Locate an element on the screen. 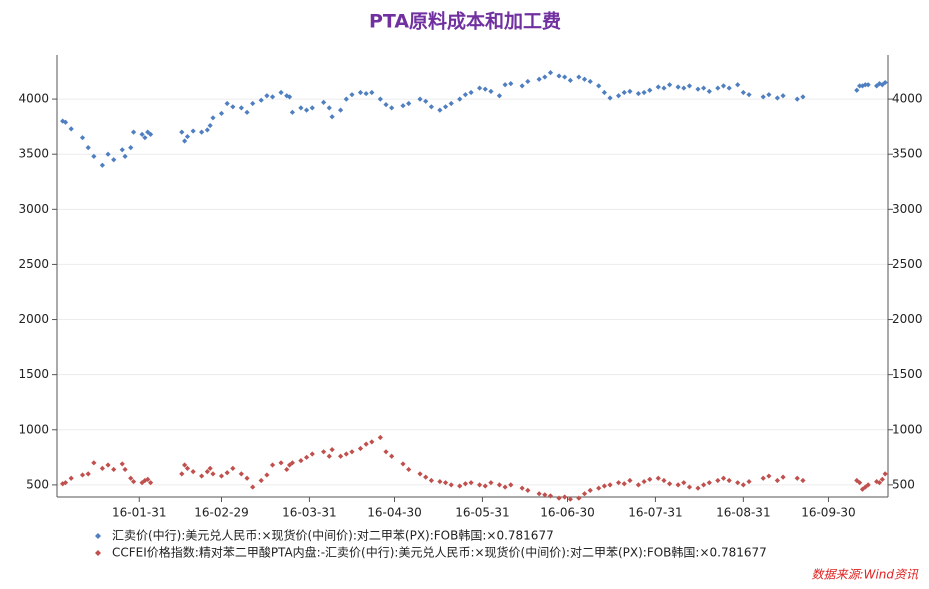  x-tick-label: 16-07-31 is located at coordinates (655, 513).